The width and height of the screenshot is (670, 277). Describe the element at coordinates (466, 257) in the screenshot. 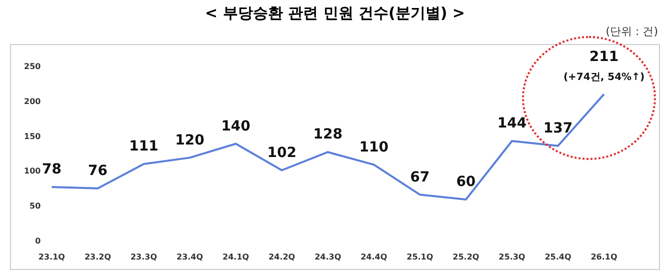

I see `x-tick-label: 25.2Q` at that location.